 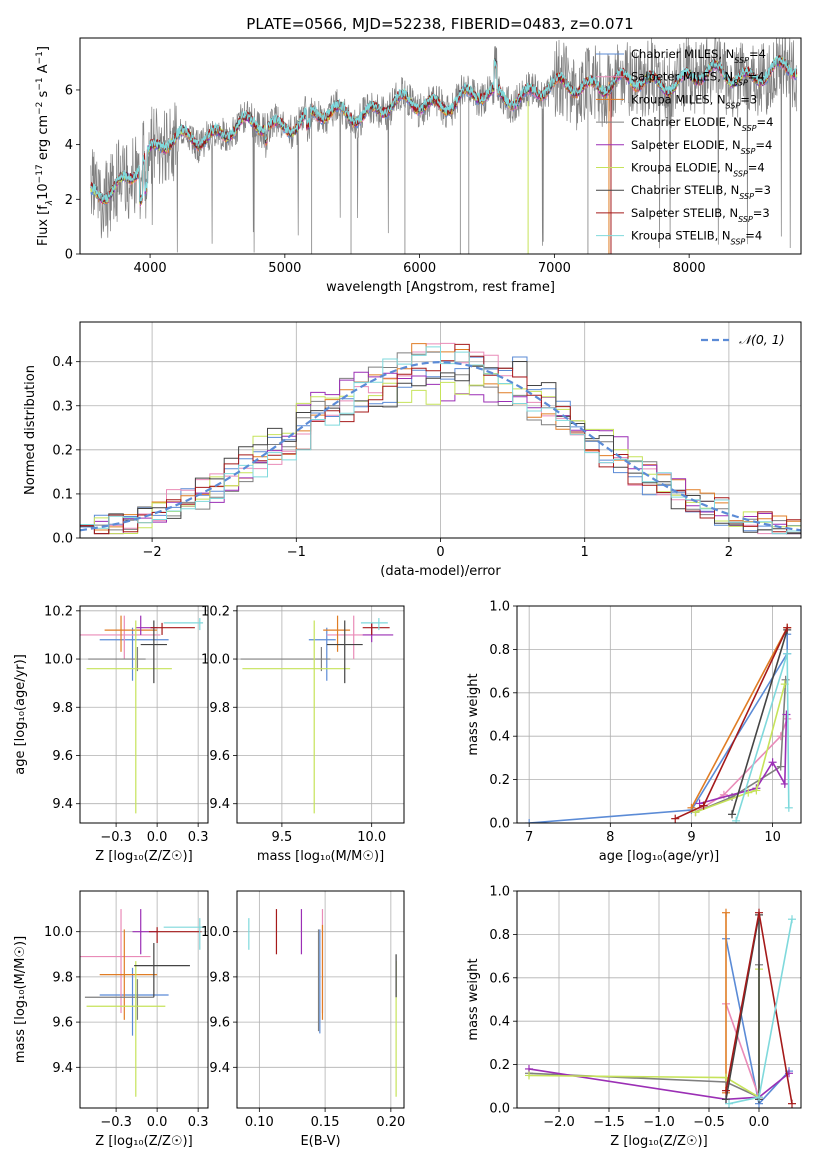 What do you see at coordinates (499, 780) in the screenshot?
I see `y-tick-label: 0.2` at bounding box center [499, 780].